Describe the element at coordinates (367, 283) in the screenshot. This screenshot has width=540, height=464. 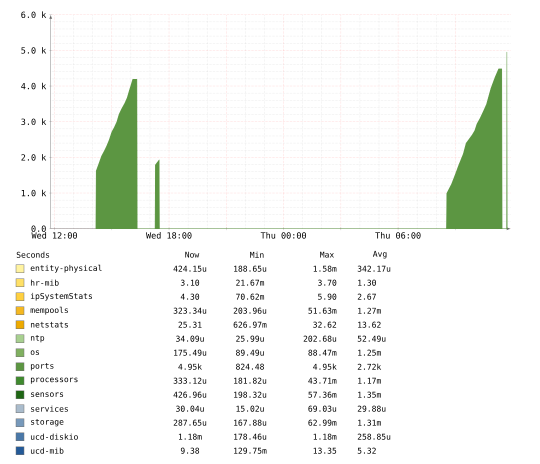
I see `text: 1.30` at that location.